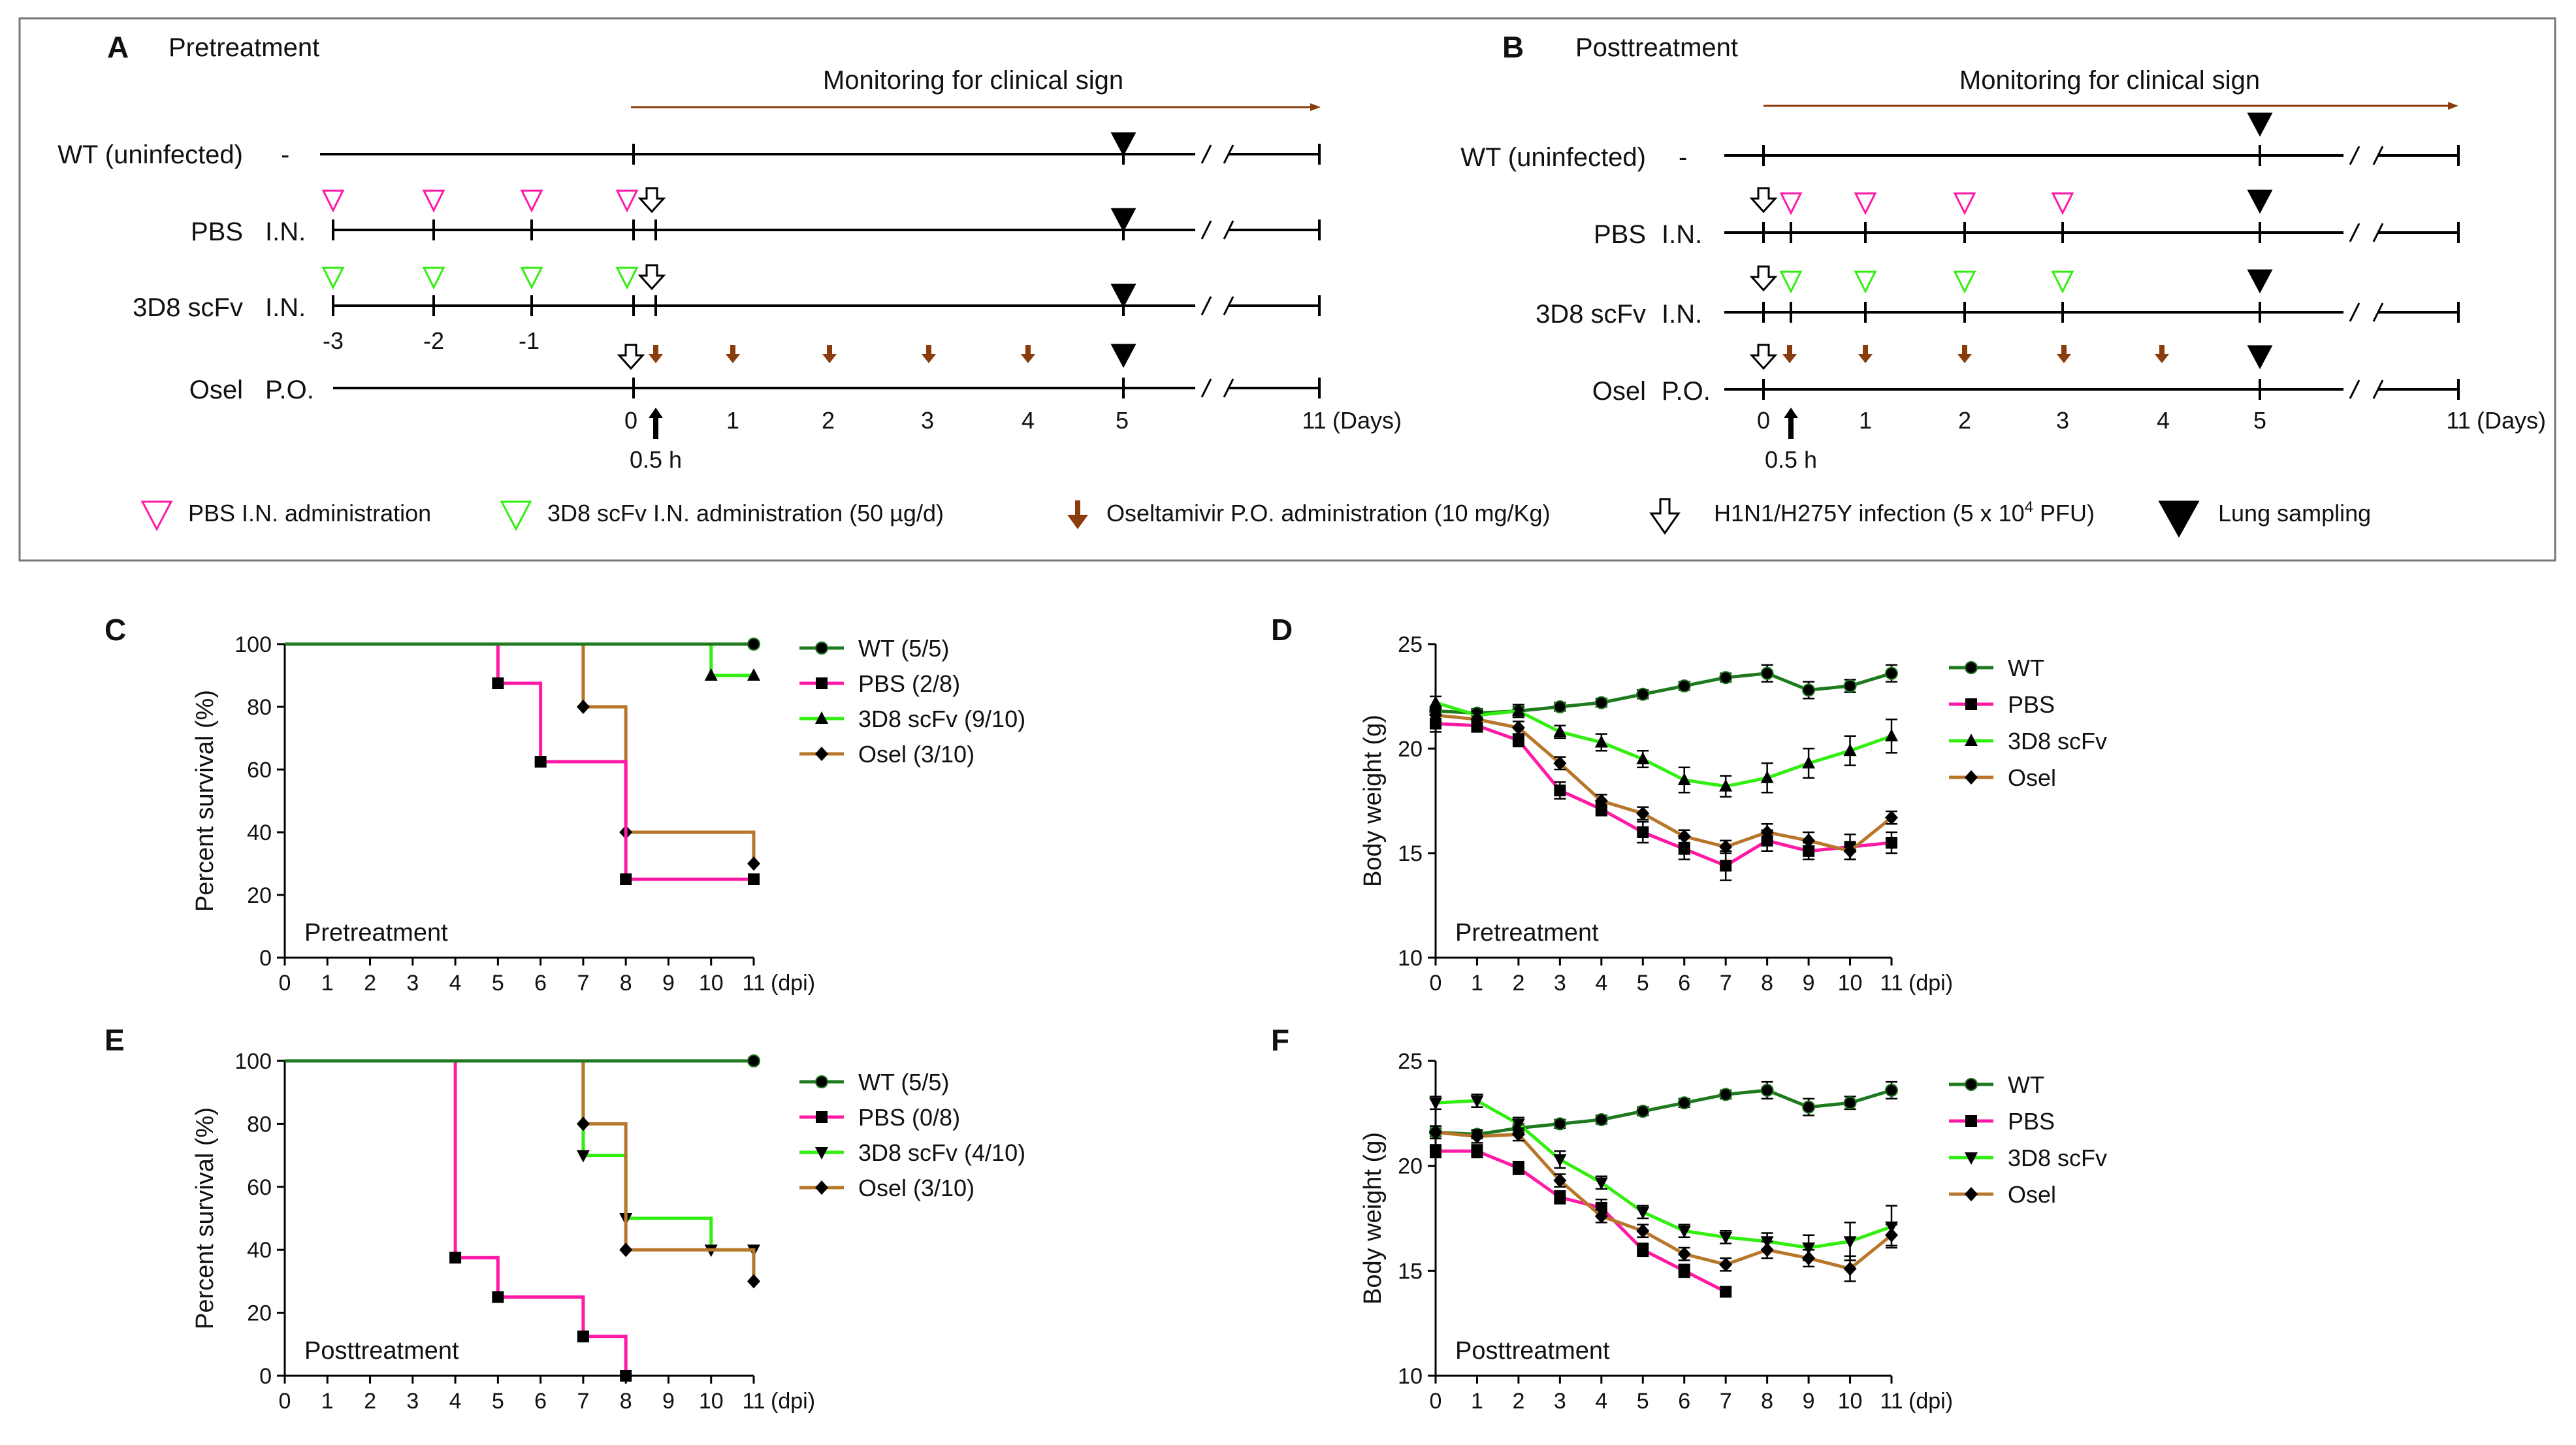  What do you see at coordinates (118, 47) in the screenshot?
I see `panel-letter-a: A` at bounding box center [118, 47].